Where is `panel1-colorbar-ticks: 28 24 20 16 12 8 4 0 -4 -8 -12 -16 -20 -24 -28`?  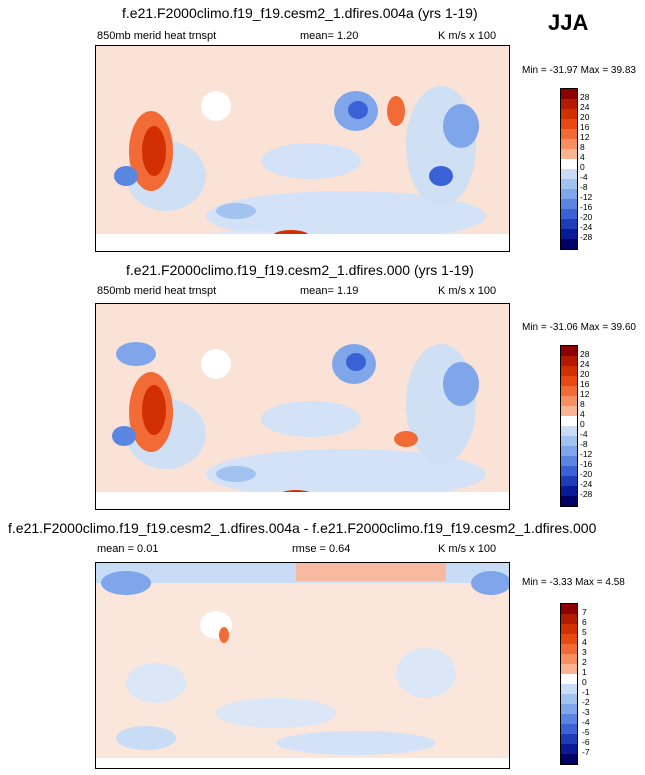
panel1-colorbar-ticks: 28 24 20 16 12 8 4 0 -4 -8 -12 -16 -20 -24 -28 is located at coordinates (586, 167).